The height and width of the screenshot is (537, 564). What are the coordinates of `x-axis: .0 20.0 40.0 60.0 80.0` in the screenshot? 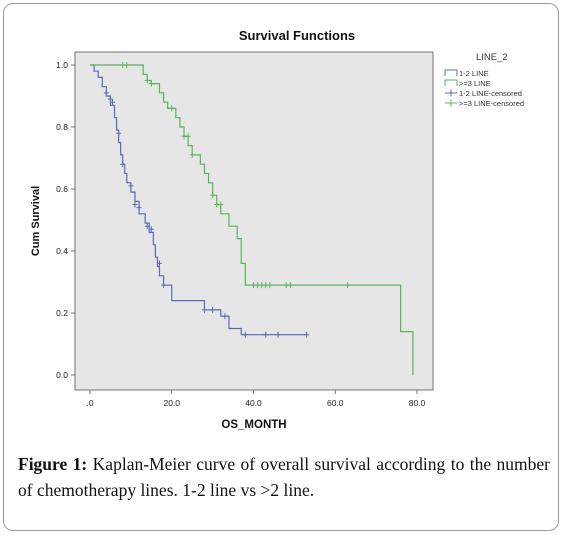 It's located at (256, 399).